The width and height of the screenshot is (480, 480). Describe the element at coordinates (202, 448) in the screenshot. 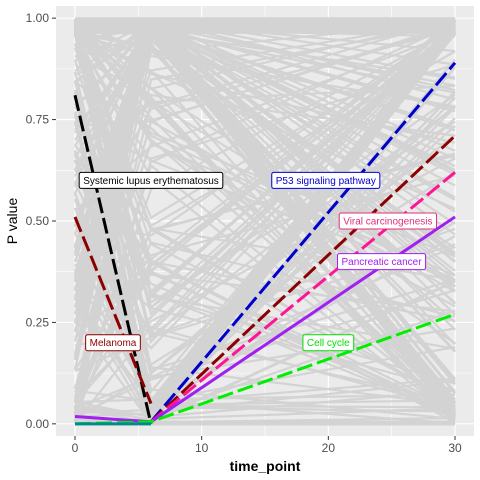

I see `x-tick-label: 10` at that location.